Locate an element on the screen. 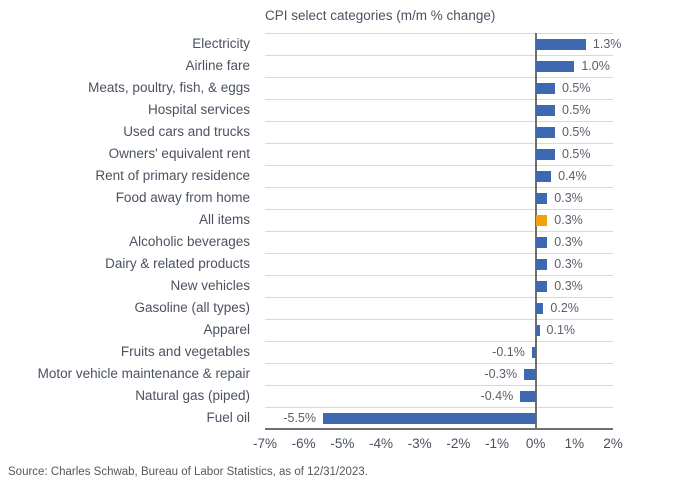 This screenshot has width=680, height=495. category-label: Gasoline (all types) is located at coordinates (192, 307).